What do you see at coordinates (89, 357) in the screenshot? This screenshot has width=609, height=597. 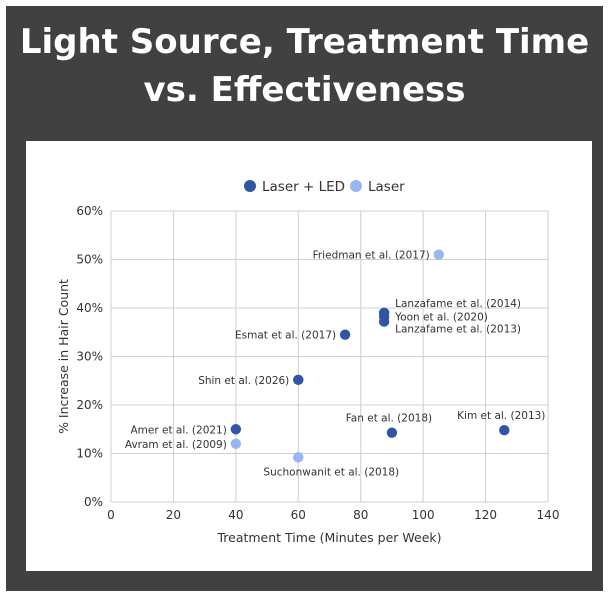 I see `y-tick-label: 30%` at bounding box center [89, 357].